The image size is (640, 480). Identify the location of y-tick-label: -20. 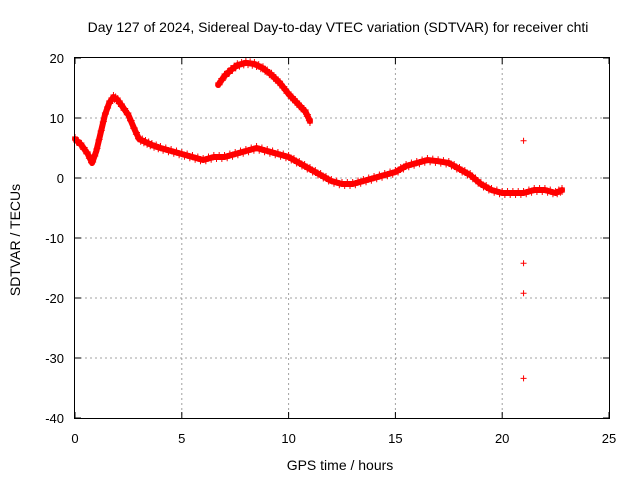
(54, 298).